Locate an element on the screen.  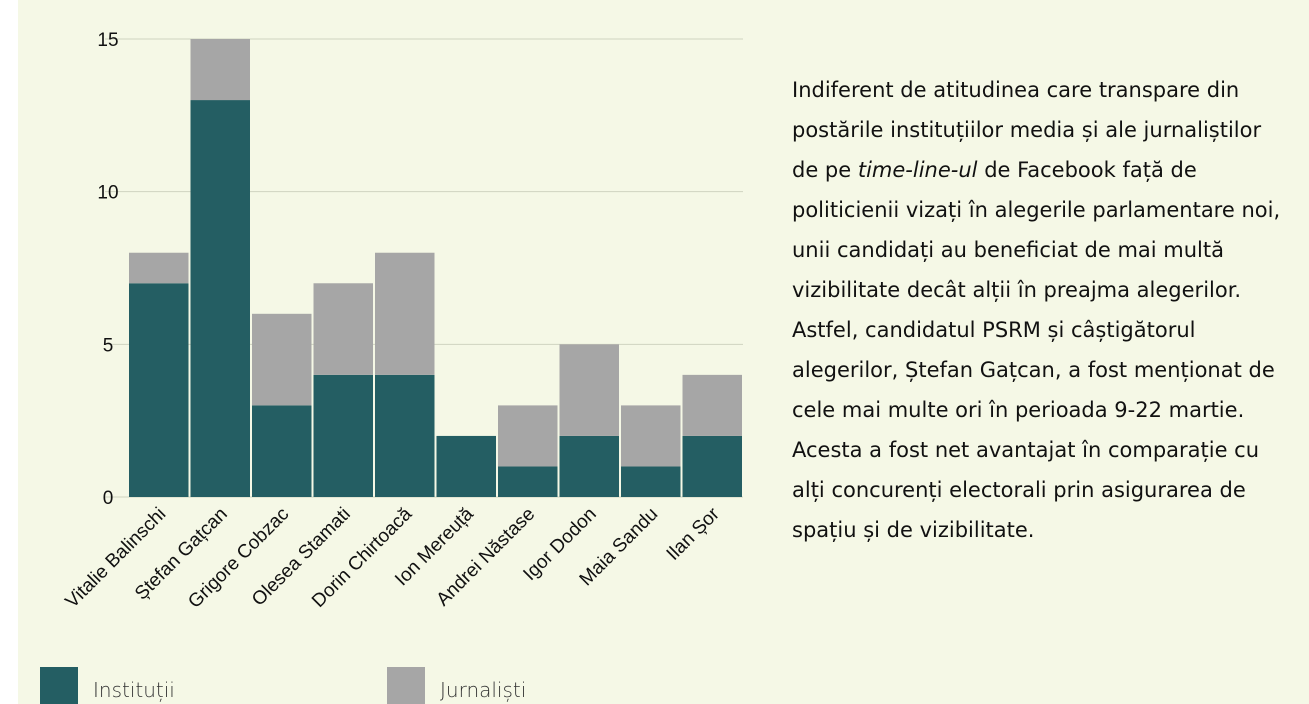
legend-label: Instituții is located at coordinates (134, 690).